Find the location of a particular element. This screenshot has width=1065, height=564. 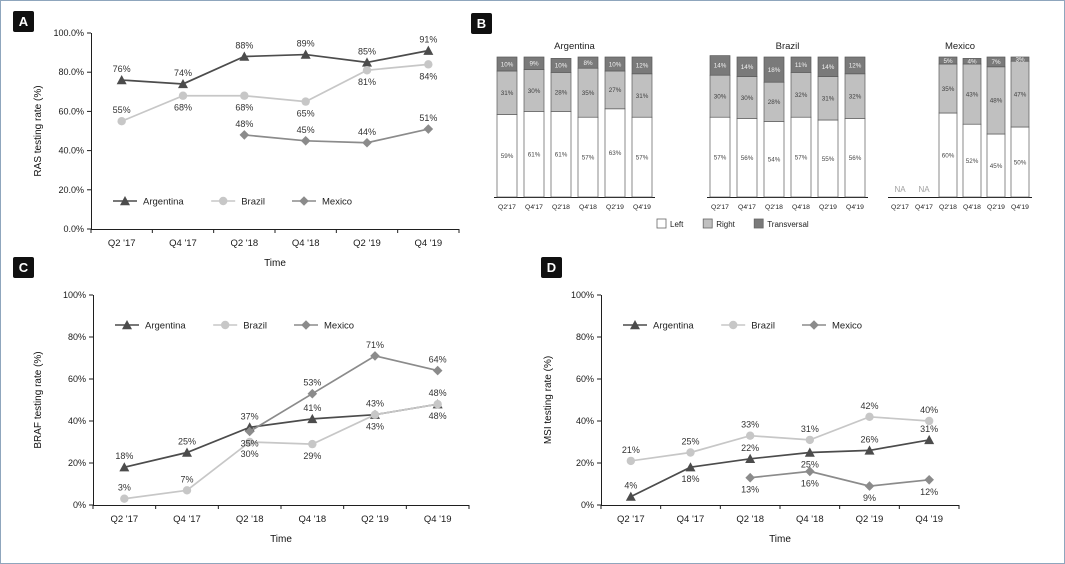

y-axis-label: MSI testing rate (%) is located at coordinates (548, 400).